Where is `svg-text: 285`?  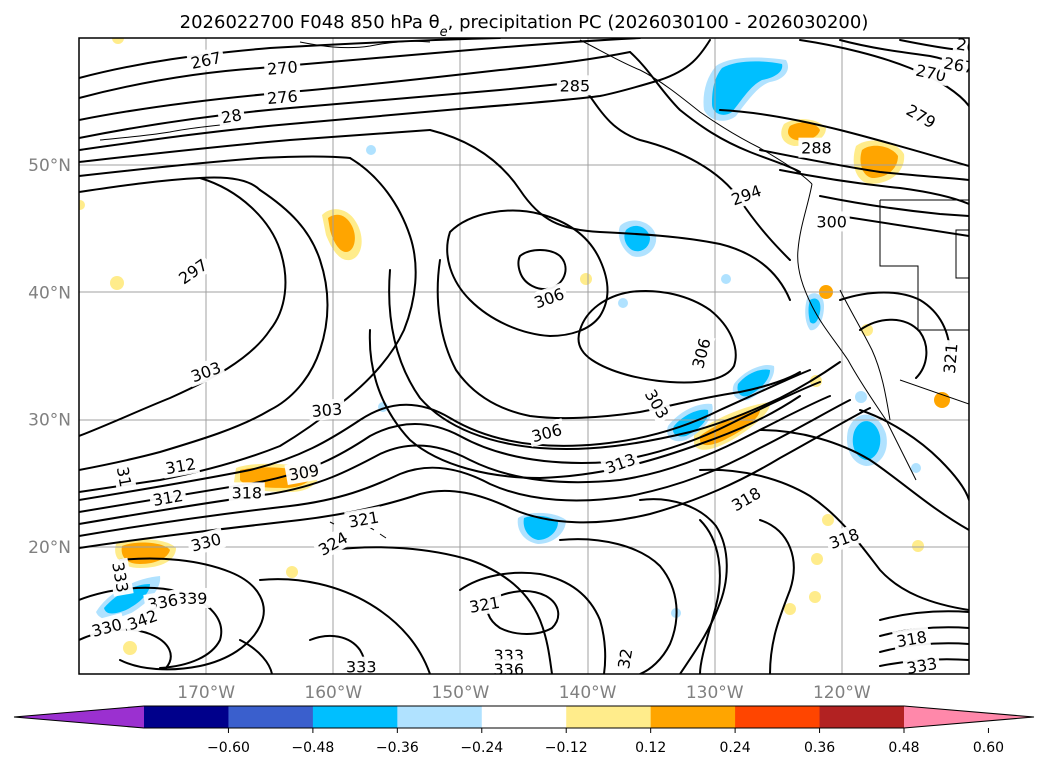 svg-text: 285 is located at coordinates (575, 85).